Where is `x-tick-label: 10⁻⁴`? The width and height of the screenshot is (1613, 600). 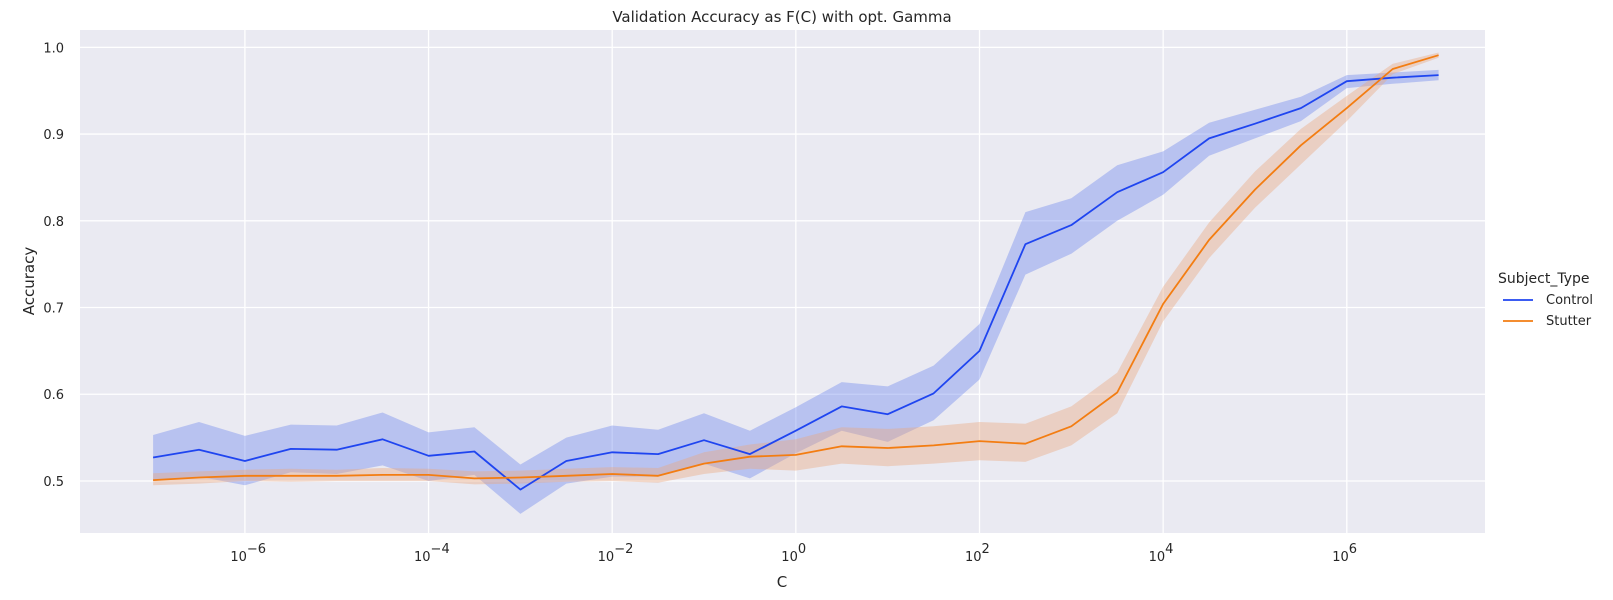
x-tick-label: 10⁻⁴ is located at coordinates (432, 553).